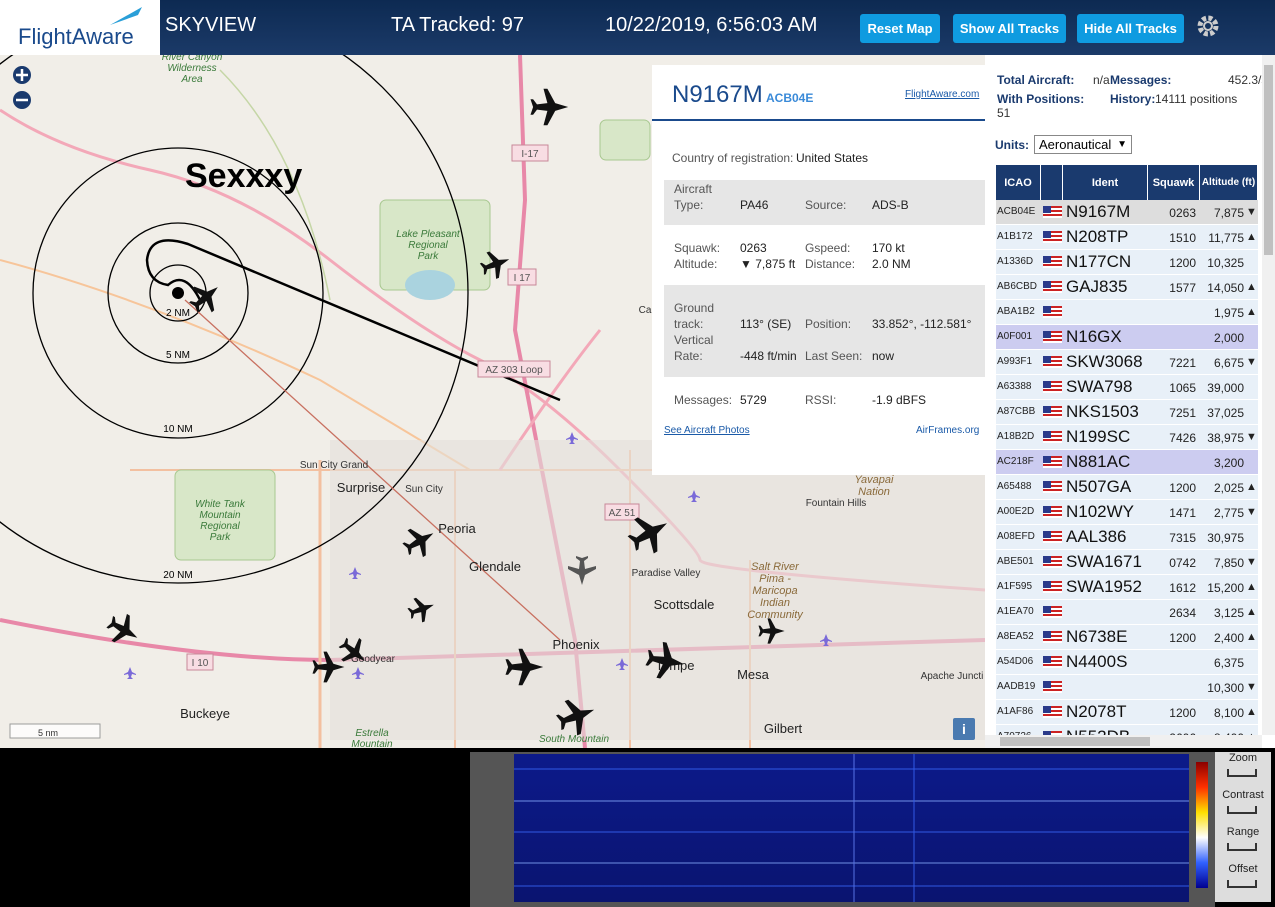  What do you see at coordinates (1127, 262) in the screenshot?
I see `table-row: A1336D N177CN 1200 10,325` at bounding box center [1127, 262].